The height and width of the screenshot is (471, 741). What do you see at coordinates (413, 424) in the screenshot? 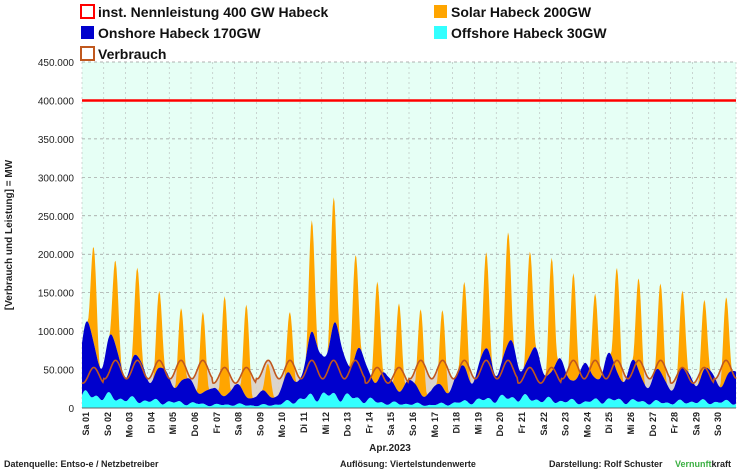
I see `x-tick-label: So 16` at bounding box center [413, 424].